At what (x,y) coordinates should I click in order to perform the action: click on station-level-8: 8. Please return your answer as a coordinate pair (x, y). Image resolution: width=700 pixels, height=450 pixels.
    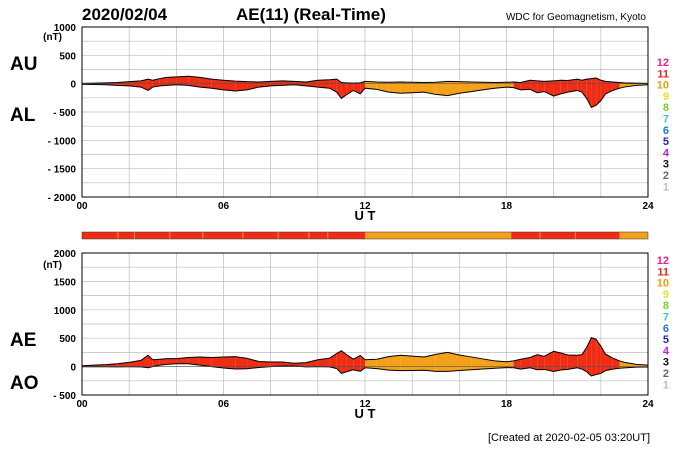
    Looking at the image, I should click on (666, 108).